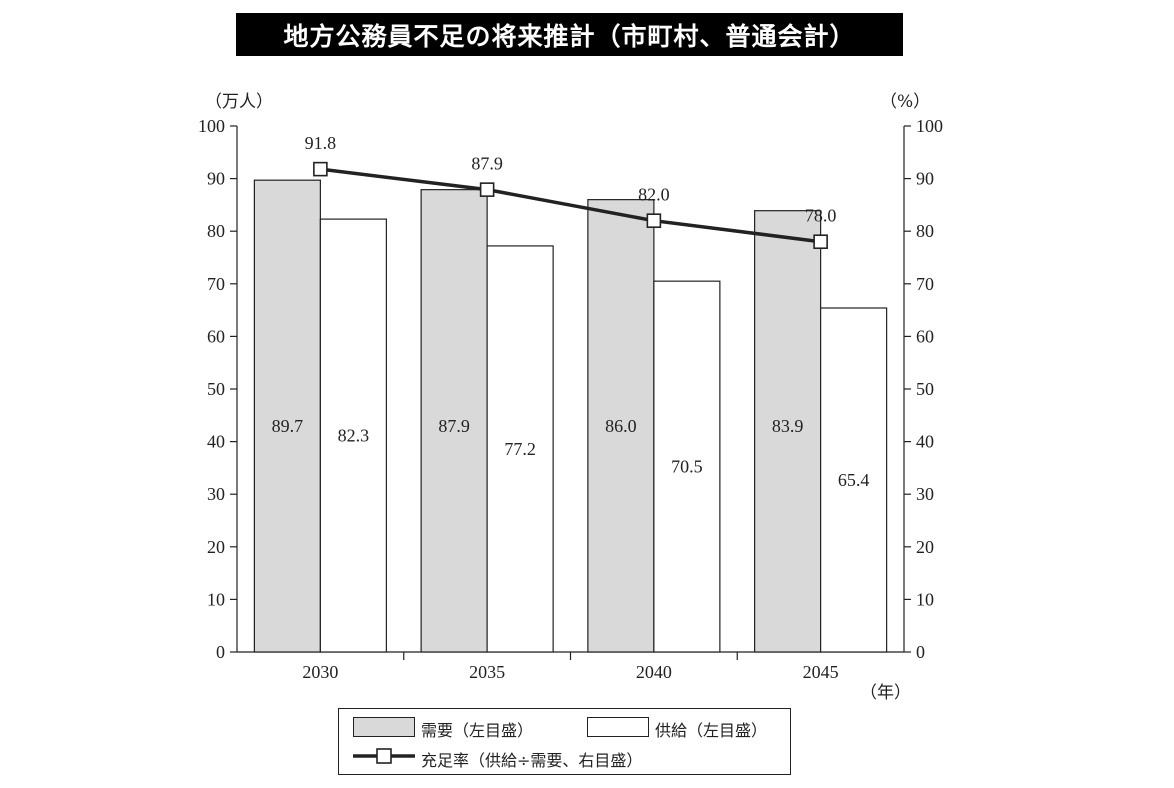 This screenshot has width=1174, height=788. I want to click on x-tick-label: 2030, so click(320, 672).